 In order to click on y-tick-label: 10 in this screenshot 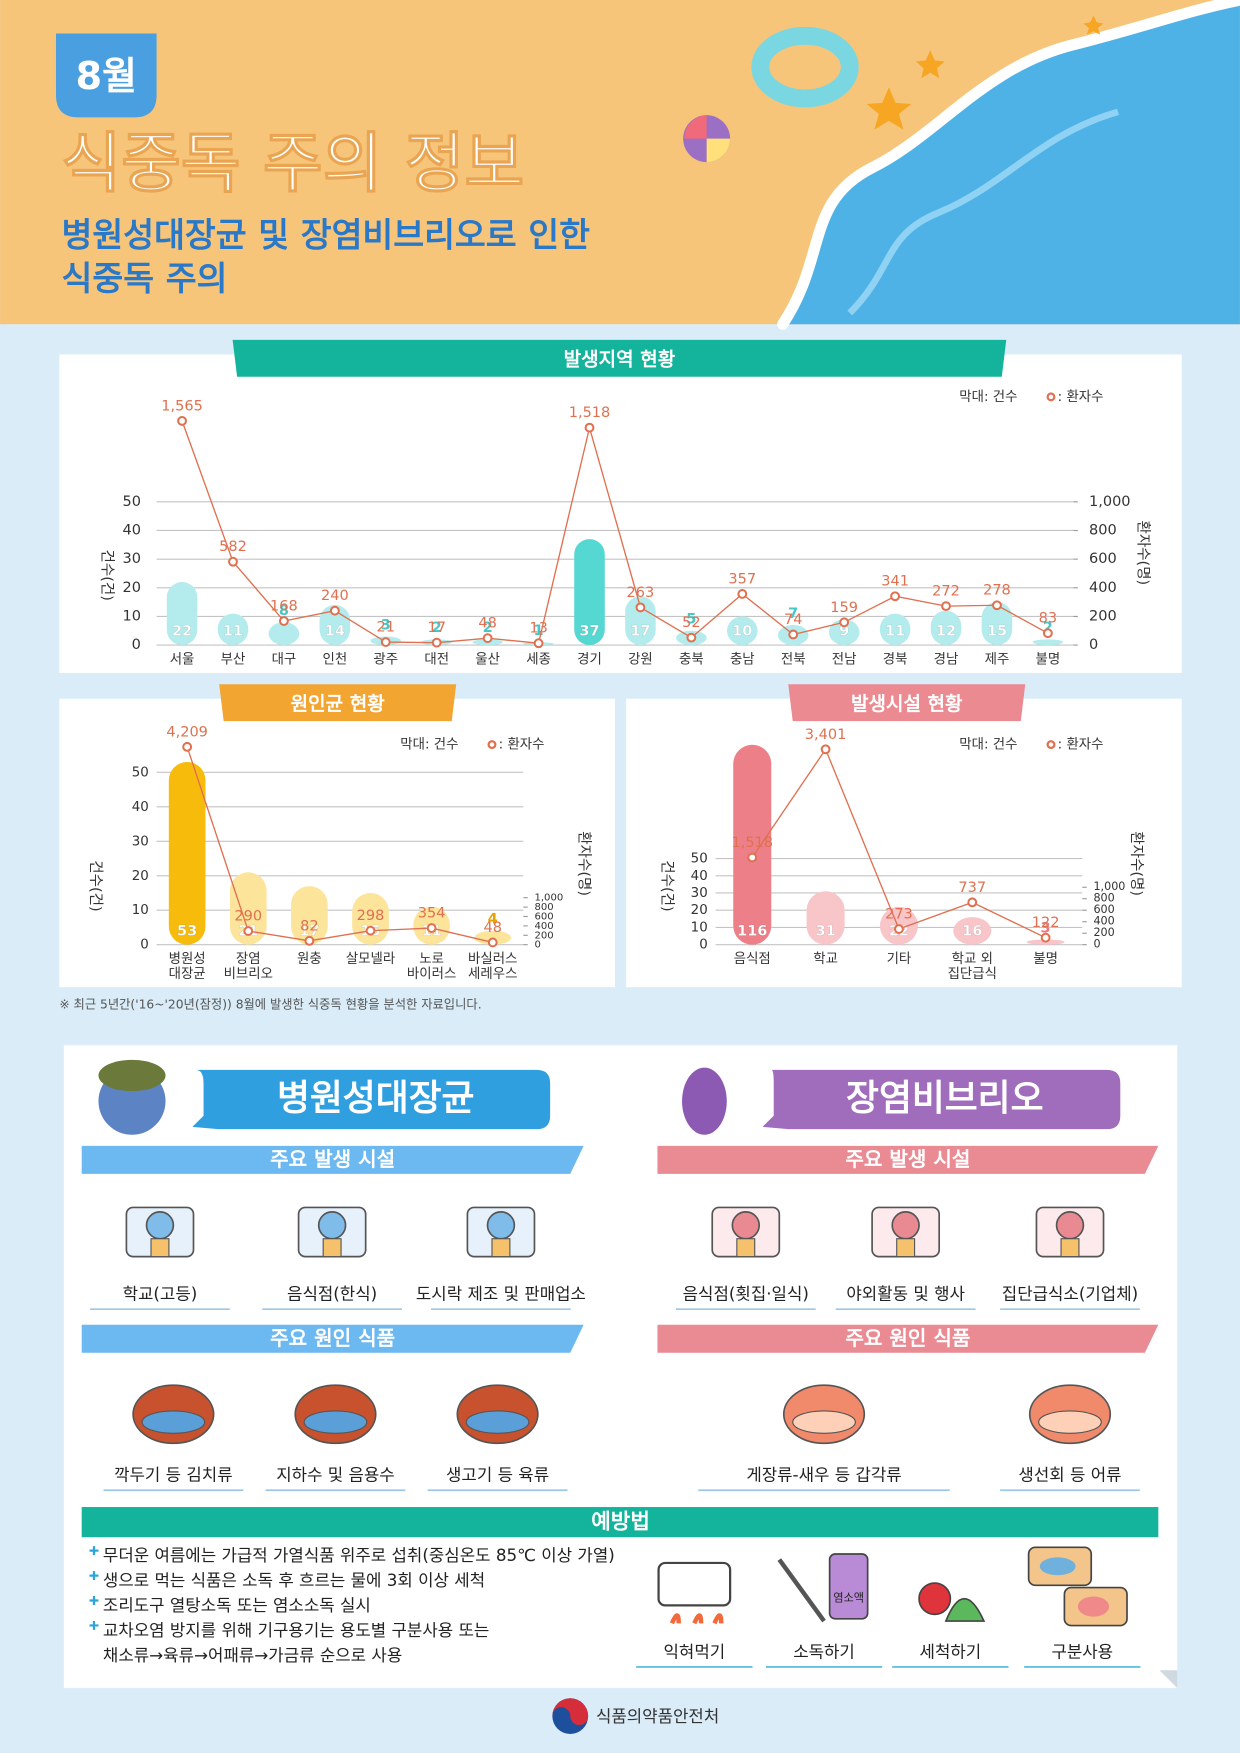, I will do `click(140, 910)`.